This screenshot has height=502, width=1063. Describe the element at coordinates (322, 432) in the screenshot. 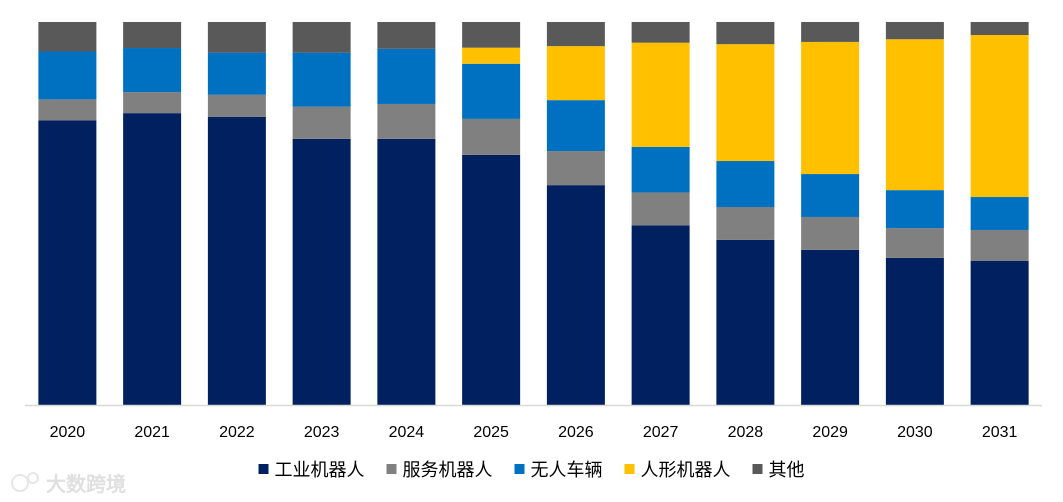

I see `x-tick-label: 2023` at that location.